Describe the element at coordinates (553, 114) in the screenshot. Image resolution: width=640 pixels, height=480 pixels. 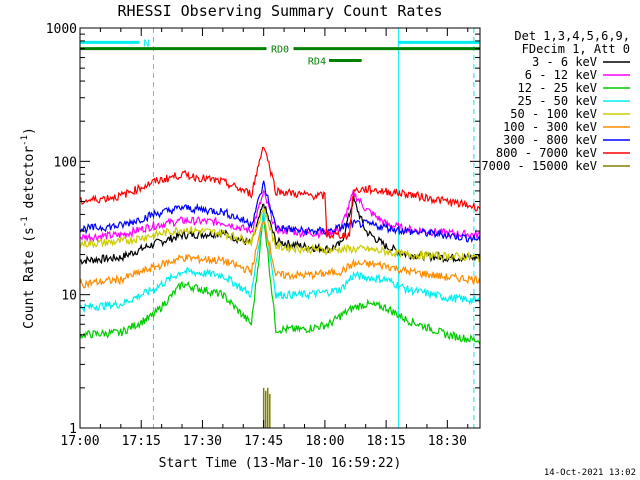
I see `legend-label: 50 - 100 keV` at that location.